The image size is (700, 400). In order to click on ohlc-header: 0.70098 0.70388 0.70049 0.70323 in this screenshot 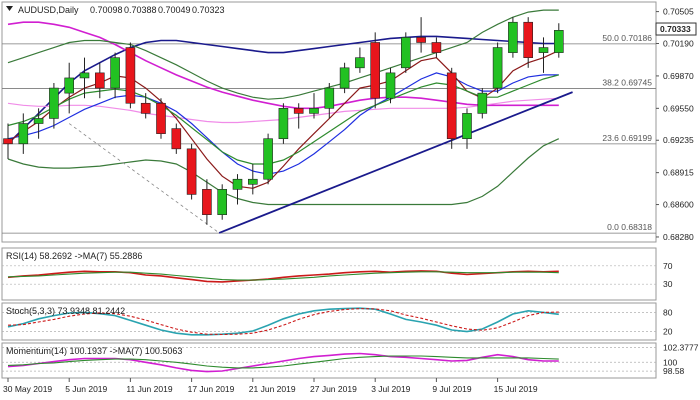, I will do `click(157, 10)`.